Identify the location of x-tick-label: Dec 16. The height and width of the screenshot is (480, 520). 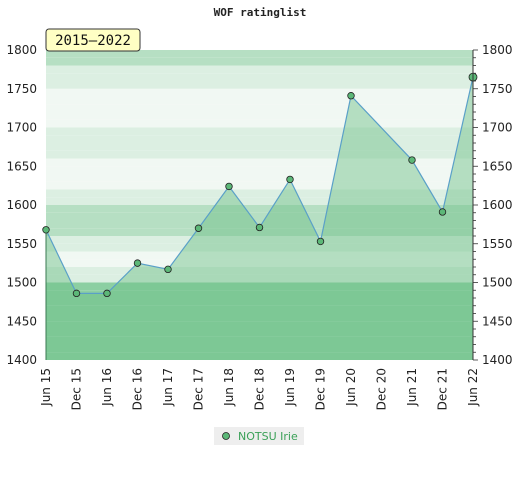
(138, 389).